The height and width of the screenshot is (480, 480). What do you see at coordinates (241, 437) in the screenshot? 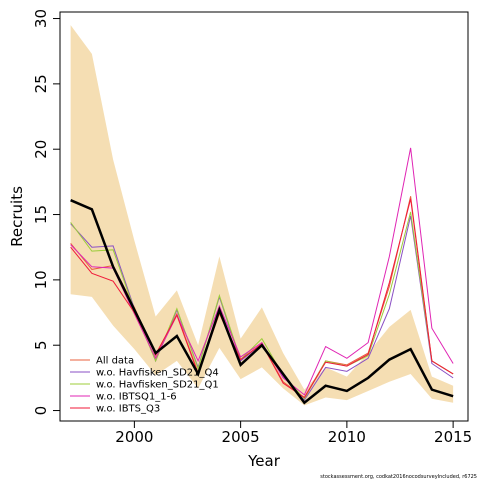
I see `x-tick-label: 2005` at bounding box center [241, 437].